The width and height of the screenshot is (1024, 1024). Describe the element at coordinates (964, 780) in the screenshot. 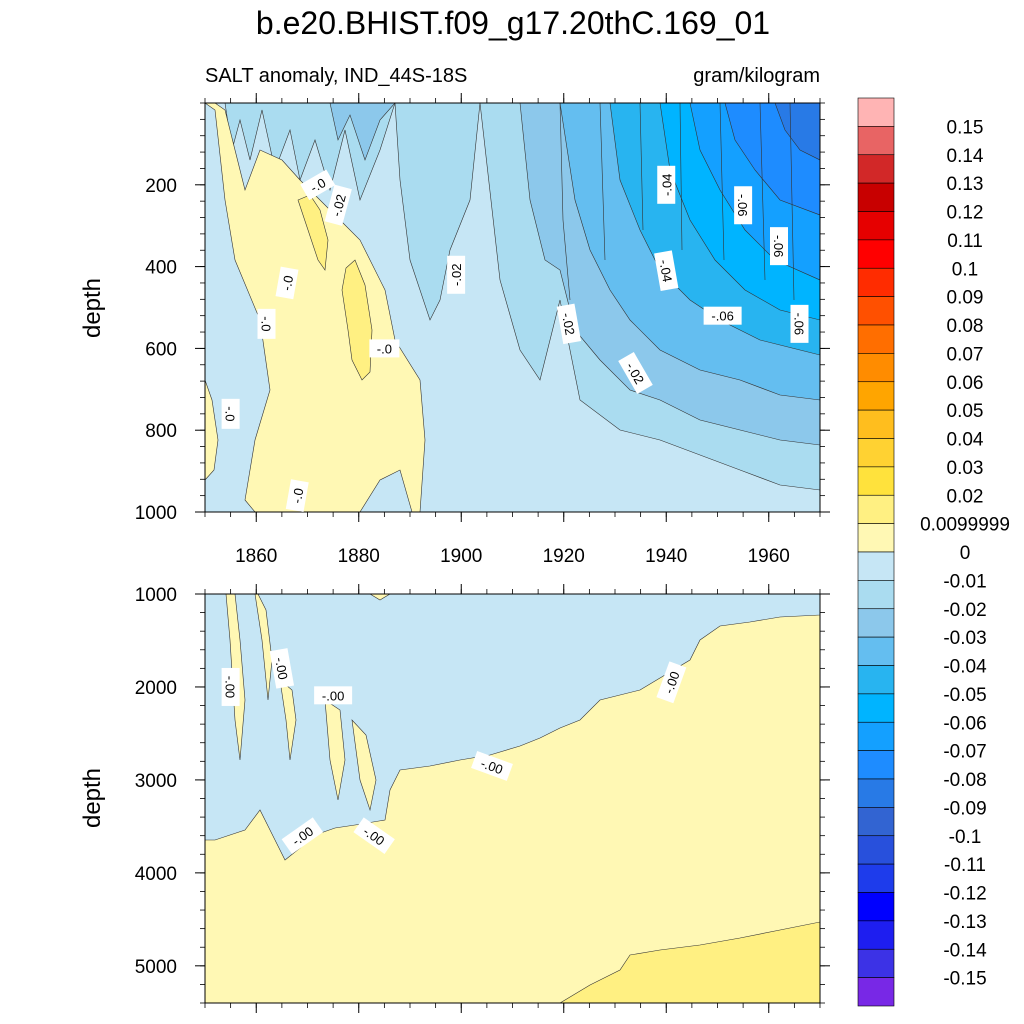

I see `colorbar-label: -0.08` at that location.